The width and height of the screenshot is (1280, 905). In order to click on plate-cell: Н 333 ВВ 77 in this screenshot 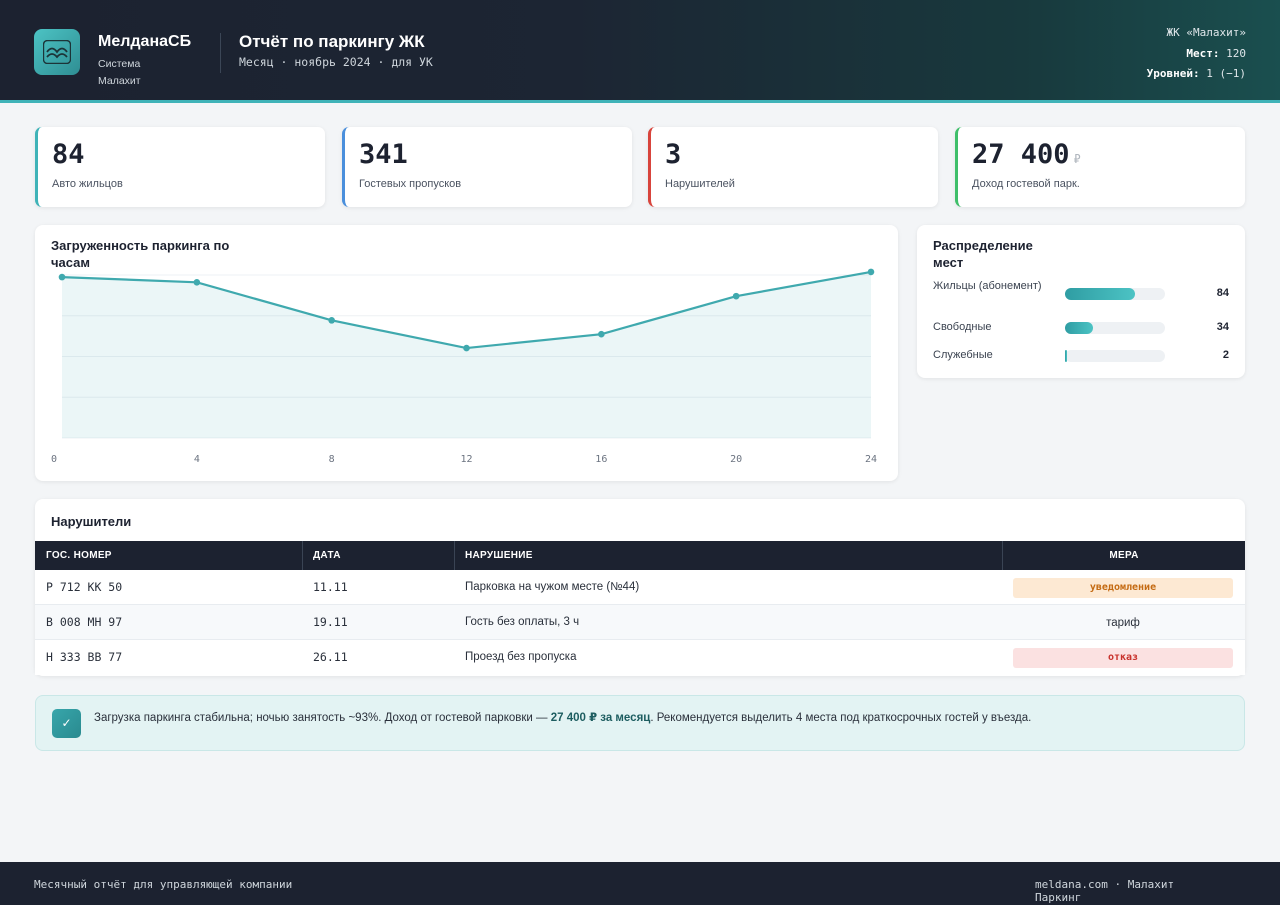, I will do `click(84, 657)`.